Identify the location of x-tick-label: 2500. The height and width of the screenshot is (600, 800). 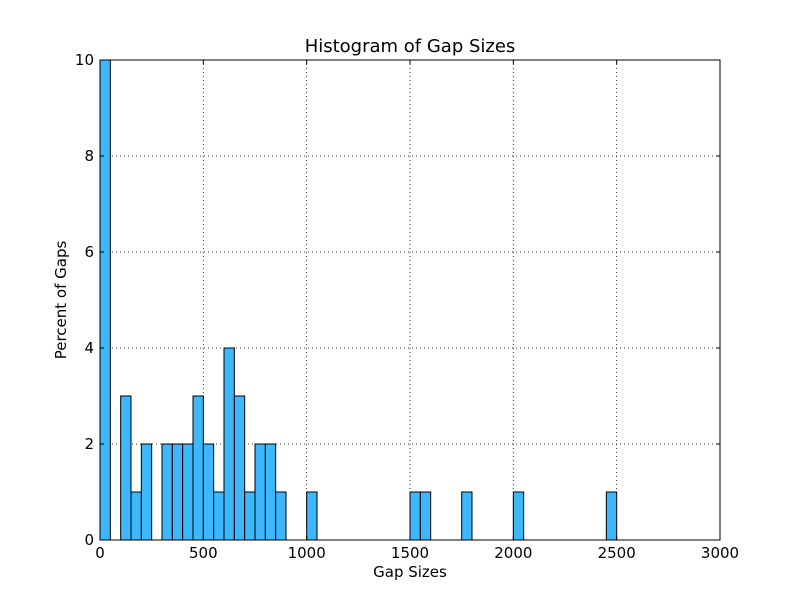
(617, 553).